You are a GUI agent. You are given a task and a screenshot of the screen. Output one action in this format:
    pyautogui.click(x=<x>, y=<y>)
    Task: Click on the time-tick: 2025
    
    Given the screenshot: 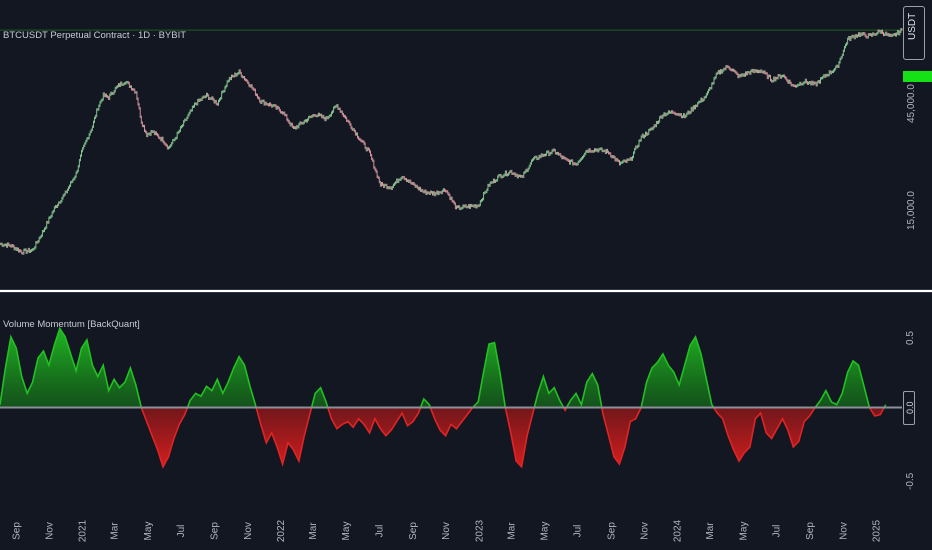 What is the action you would take?
    pyautogui.click(x=877, y=530)
    